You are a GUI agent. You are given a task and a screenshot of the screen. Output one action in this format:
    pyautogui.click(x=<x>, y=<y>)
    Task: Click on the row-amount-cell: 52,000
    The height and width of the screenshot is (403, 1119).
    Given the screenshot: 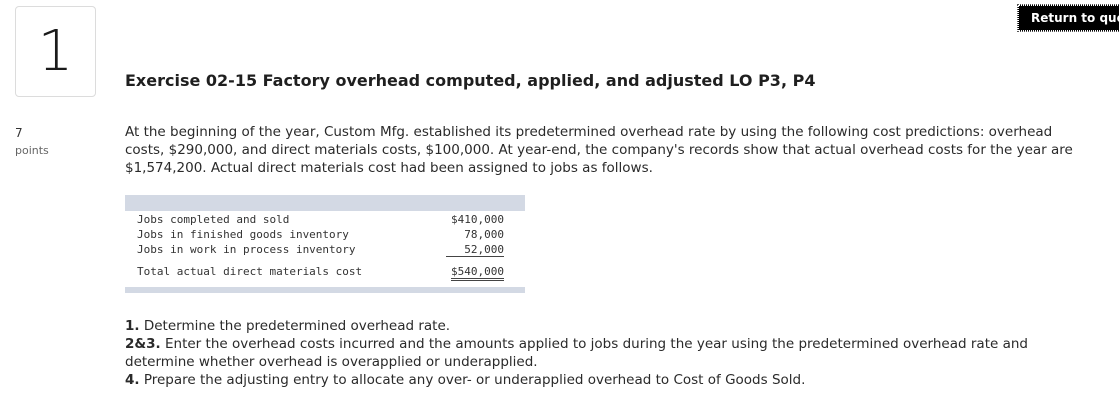 What is the action you would take?
    pyautogui.click(x=470, y=249)
    